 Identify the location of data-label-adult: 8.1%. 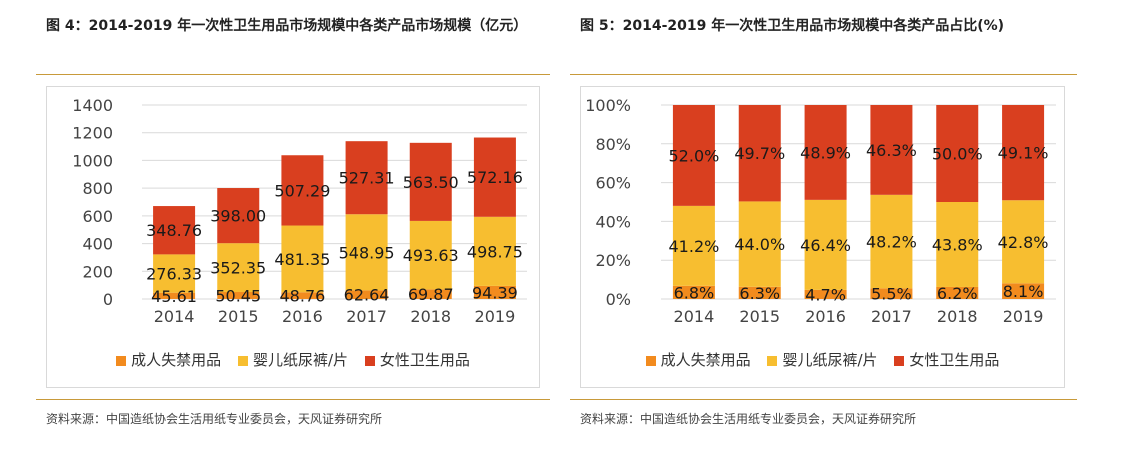
(1023, 291).